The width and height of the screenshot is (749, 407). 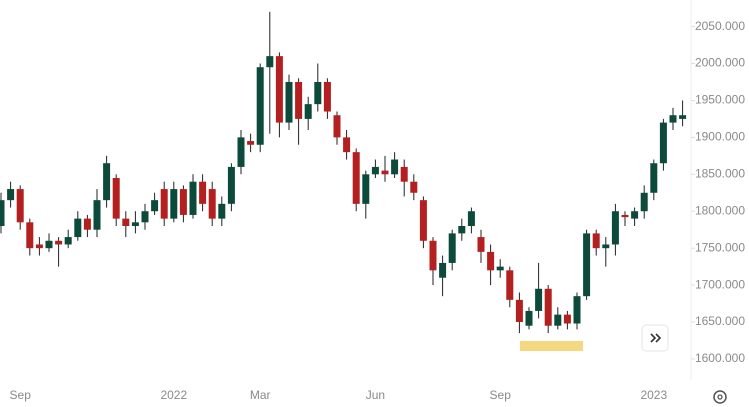 I want to click on settings-button, so click(x=720, y=397).